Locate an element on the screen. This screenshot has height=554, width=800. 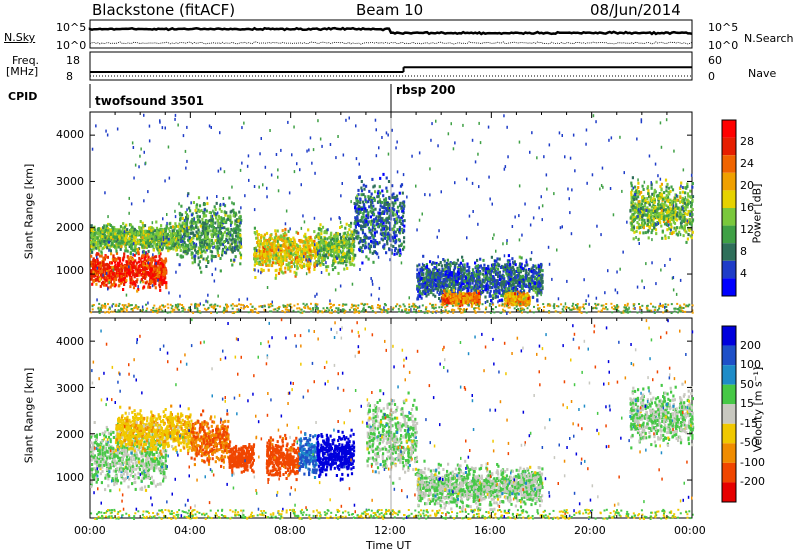
x-tick: 00:00 is located at coordinates (90, 530).